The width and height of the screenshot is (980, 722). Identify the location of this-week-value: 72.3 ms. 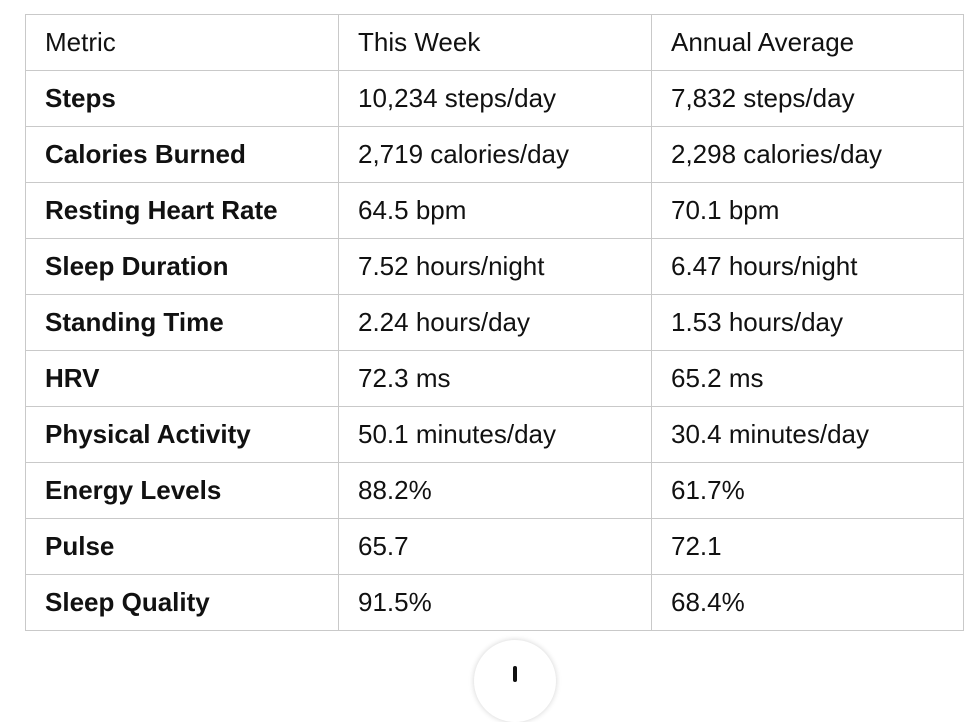
(495, 378).